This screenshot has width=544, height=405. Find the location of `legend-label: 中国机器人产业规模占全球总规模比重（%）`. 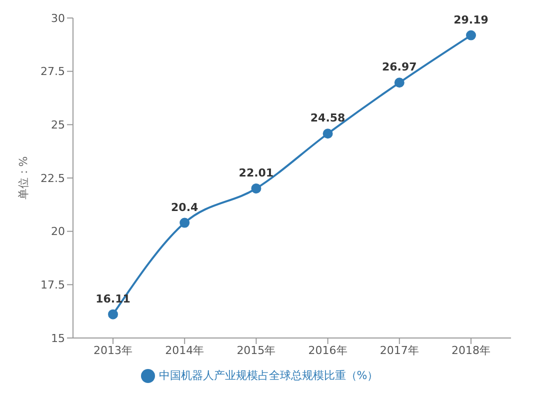

legend-label: 中国机器人产业规模占全球总规模比重（%） is located at coordinates (268, 375).